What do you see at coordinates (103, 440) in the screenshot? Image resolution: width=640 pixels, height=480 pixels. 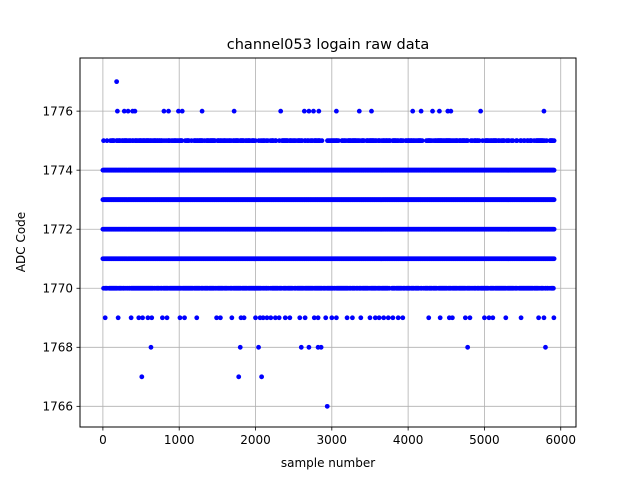 I see `x-tick-label: 0` at bounding box center [103, 440].